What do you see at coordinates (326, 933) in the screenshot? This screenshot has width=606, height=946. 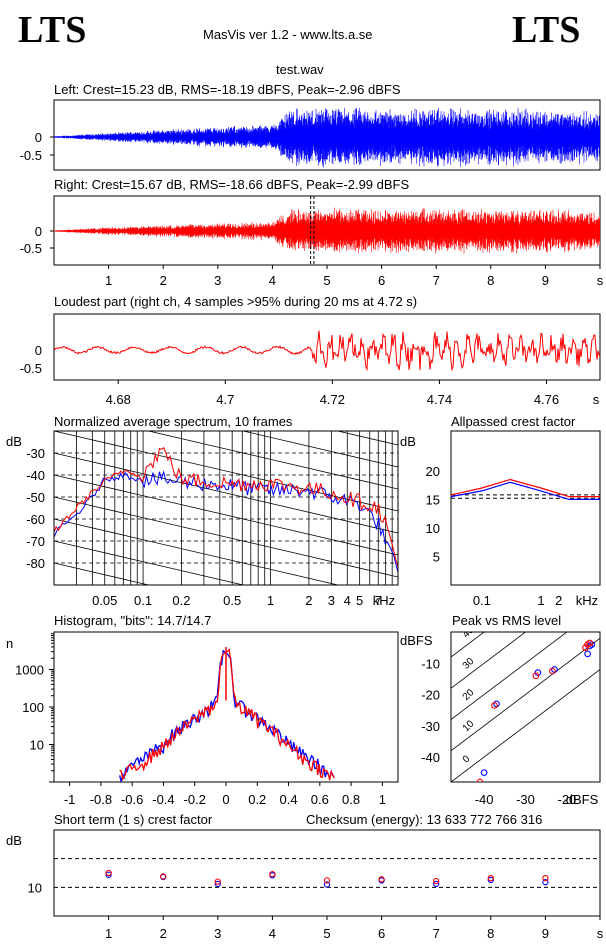 I see `short-term-xtick-label: 5` at bounding box center [326, 933].